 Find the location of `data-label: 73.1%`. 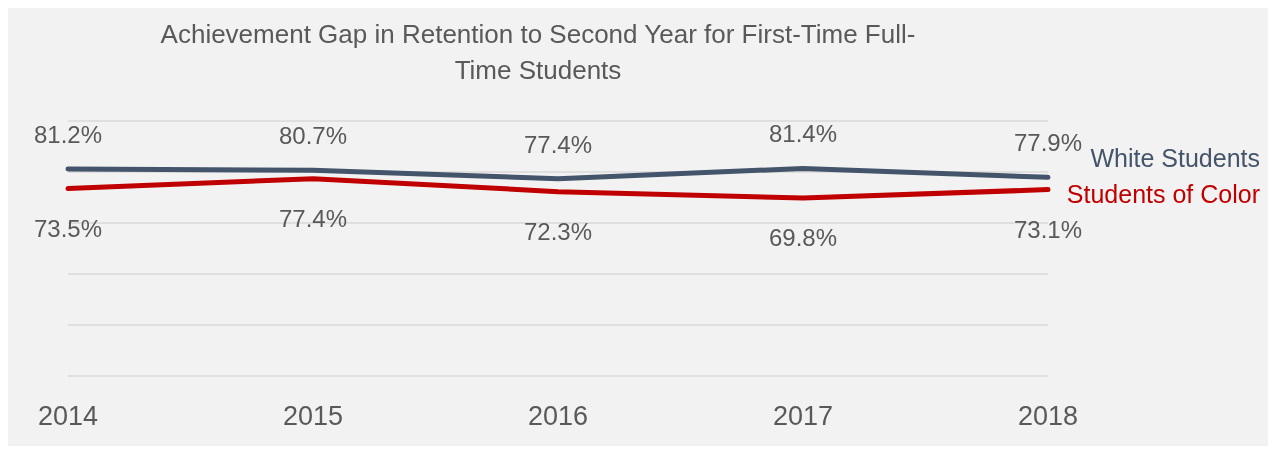

data-label: 73.1% is located at coordinates (1048, 229).